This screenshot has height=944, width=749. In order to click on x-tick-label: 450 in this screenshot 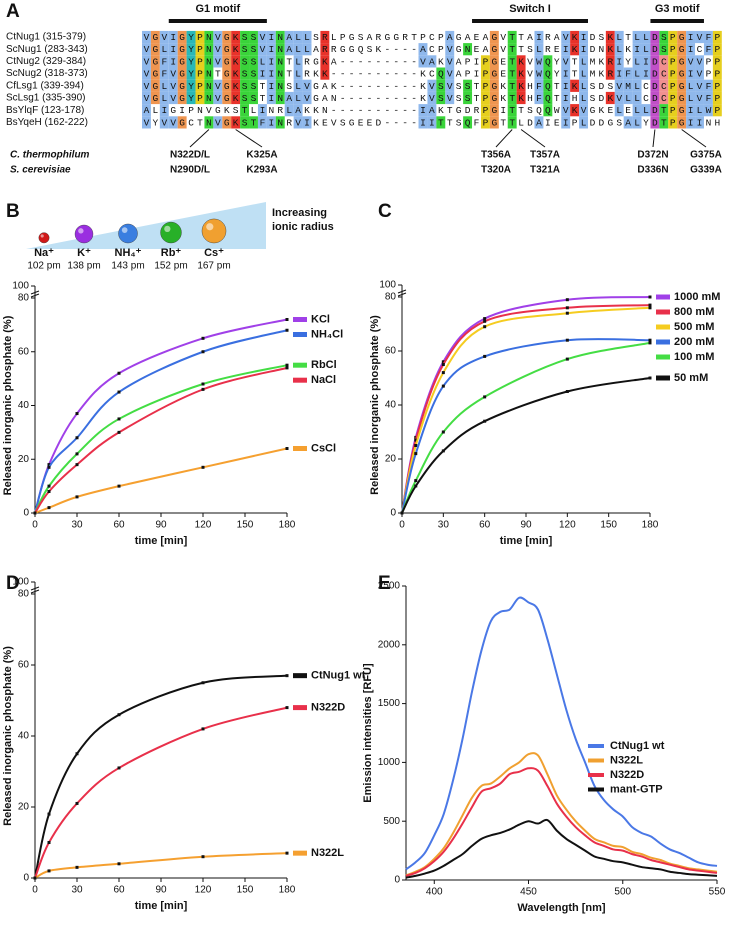, I will do `click(528, 892)`.